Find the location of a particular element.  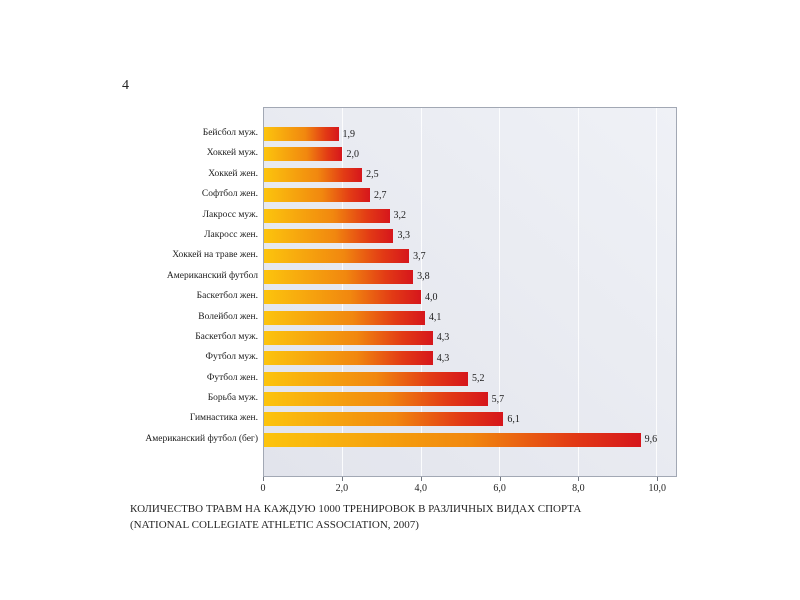

x-axis-tick-label: 8,0 is located at coordinates (578, 488).